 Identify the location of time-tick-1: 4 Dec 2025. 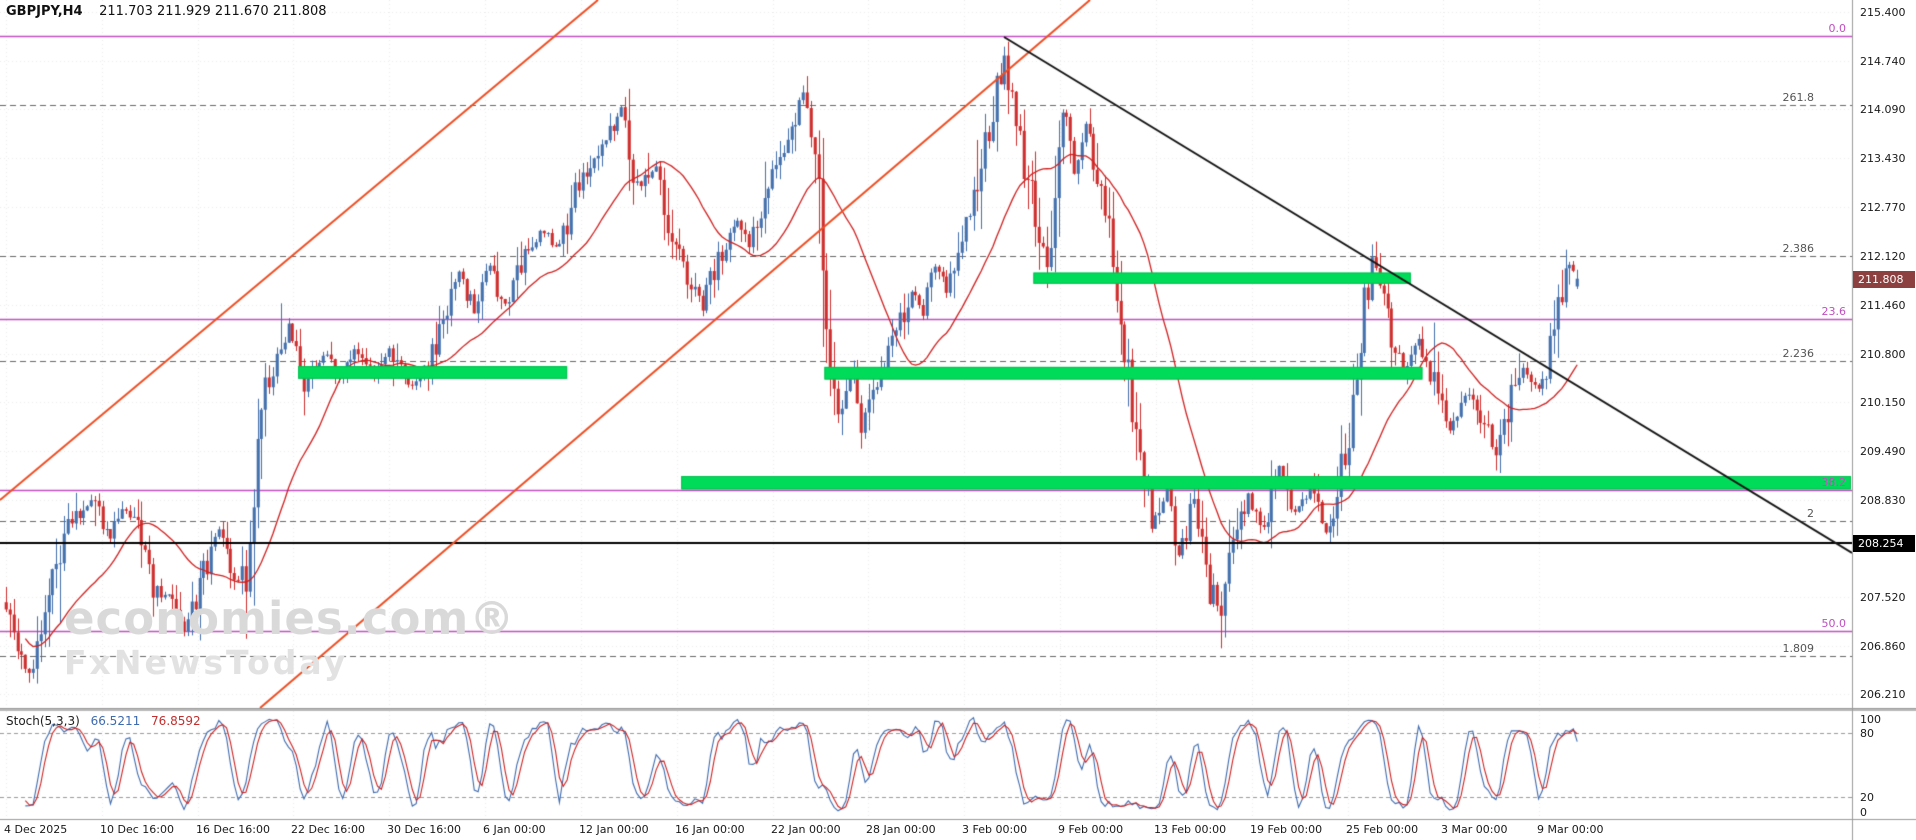
(36, 829).